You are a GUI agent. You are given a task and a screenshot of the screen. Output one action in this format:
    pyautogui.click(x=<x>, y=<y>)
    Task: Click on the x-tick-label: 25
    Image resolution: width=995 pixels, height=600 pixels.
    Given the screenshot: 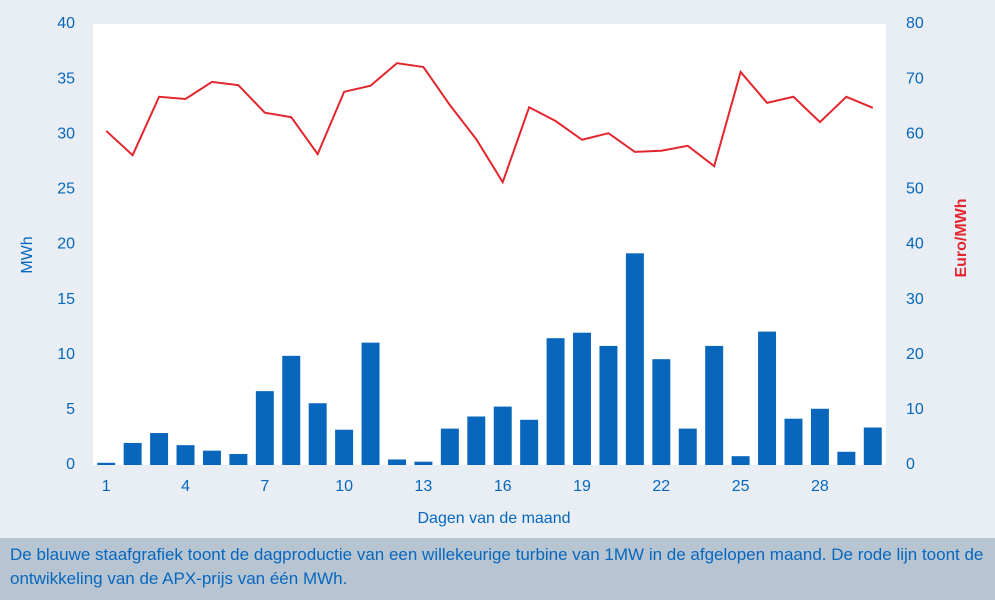 What is the action you would take?
    pyautogui.click(x=741, y=486)
    